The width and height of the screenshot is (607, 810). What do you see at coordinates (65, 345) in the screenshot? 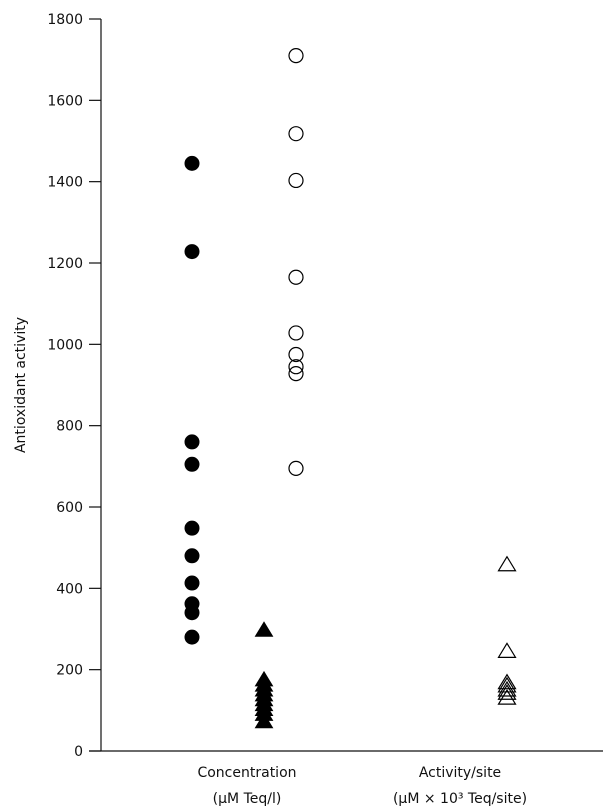
I see `y-tick-label: 1000` at bounding box center [65, 345].